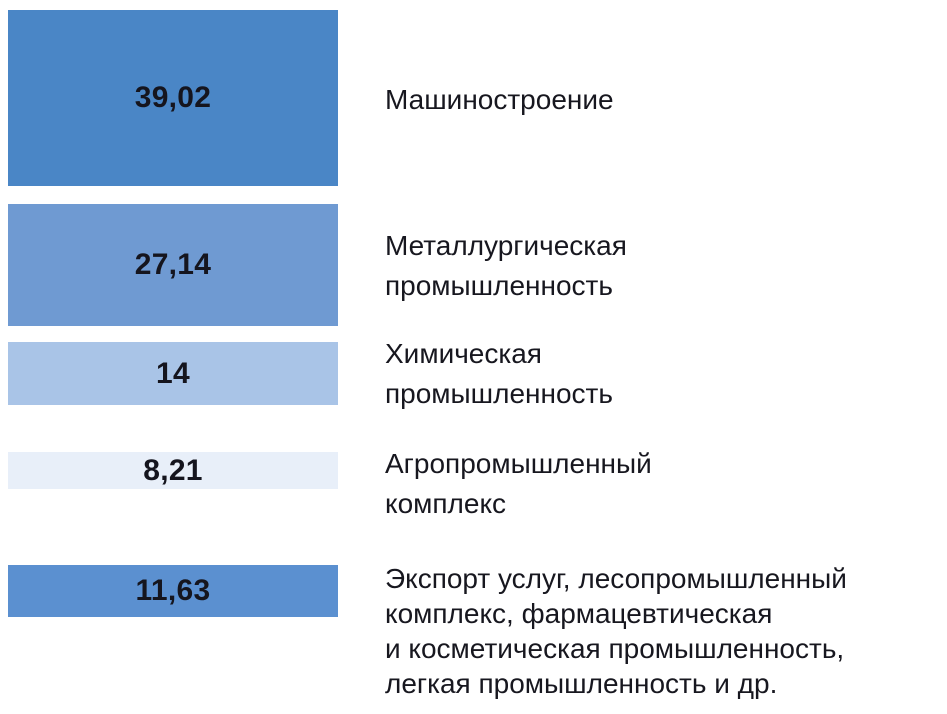  What do you see at coordinates (499, 99) in the screenshot?
I see `bar-label-machine-building: Машиностроение` at bounding box center [499, 99].